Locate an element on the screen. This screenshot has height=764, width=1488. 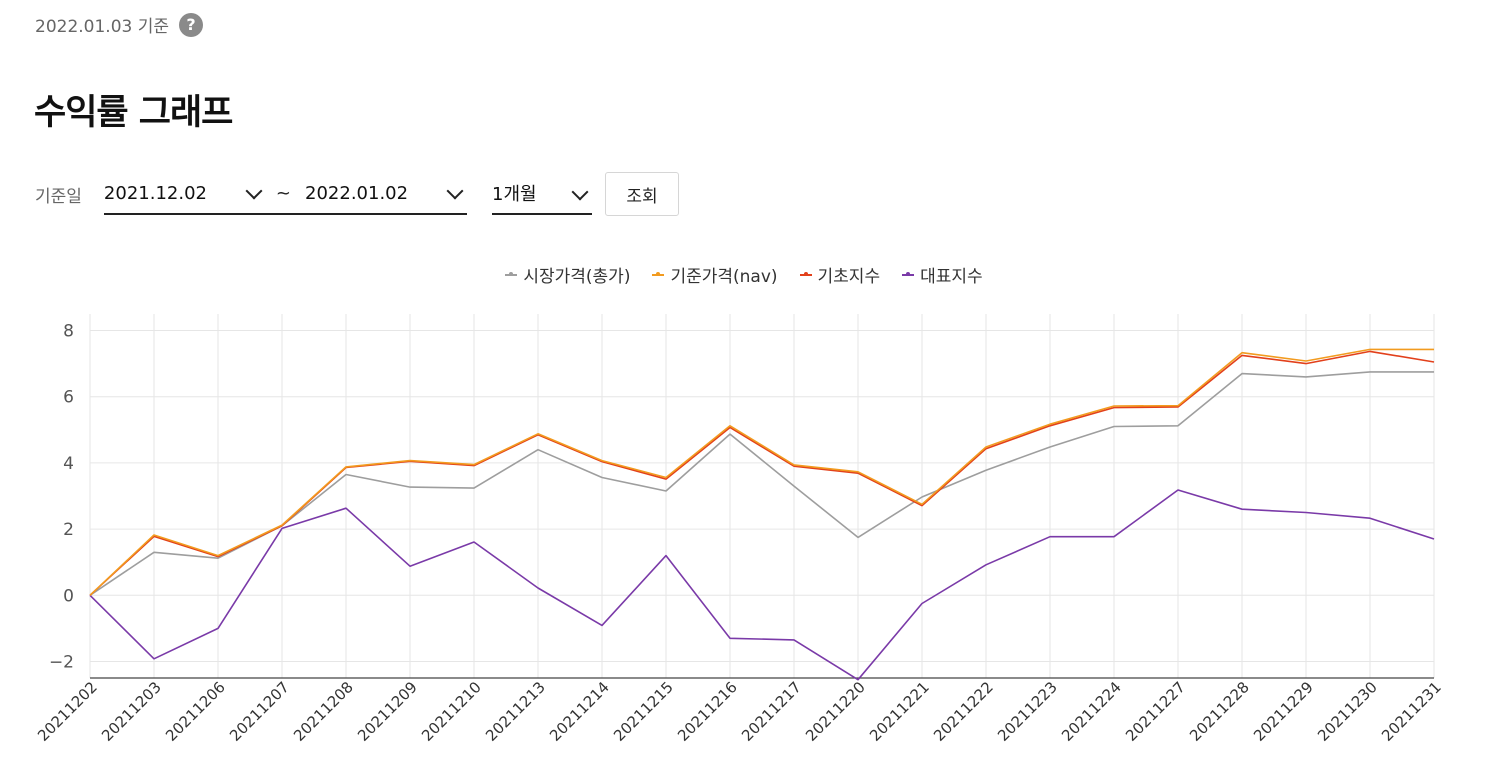
page-title: 수익률 그래프 is located at coordinates (133, 113).